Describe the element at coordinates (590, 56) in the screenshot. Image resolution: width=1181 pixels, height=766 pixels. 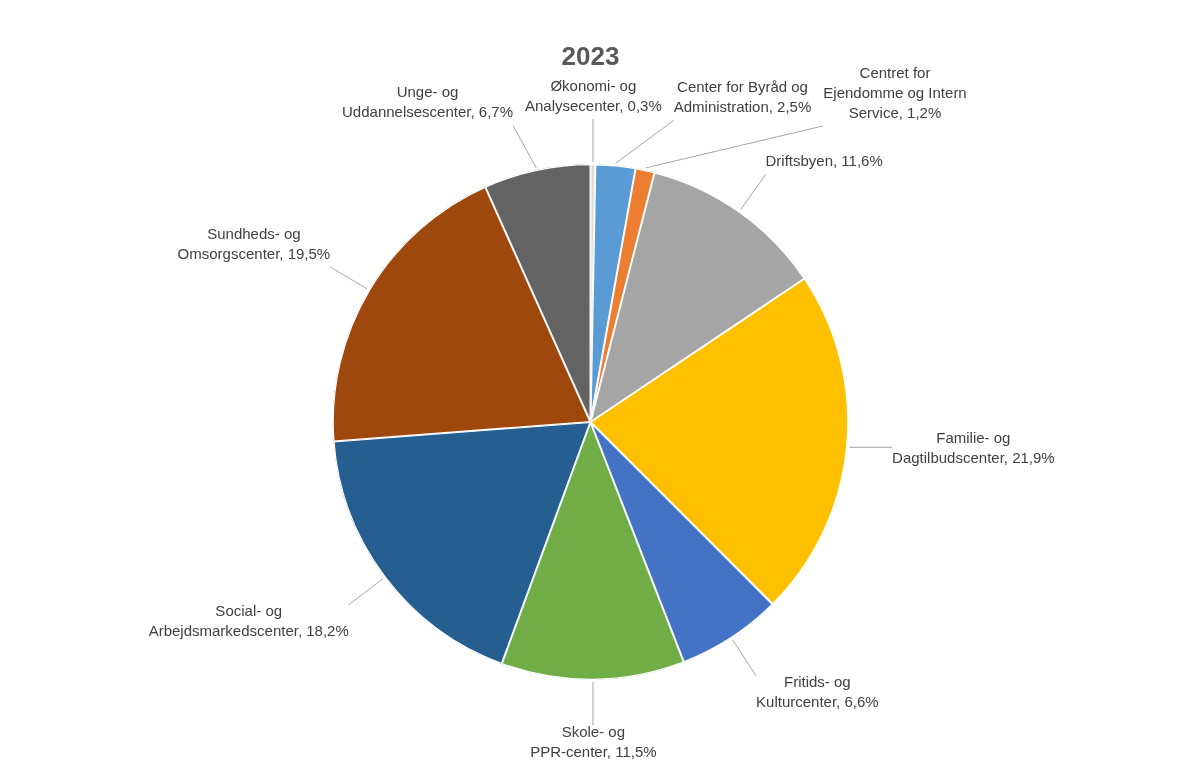
I see `chart-title: 2023` at that location.